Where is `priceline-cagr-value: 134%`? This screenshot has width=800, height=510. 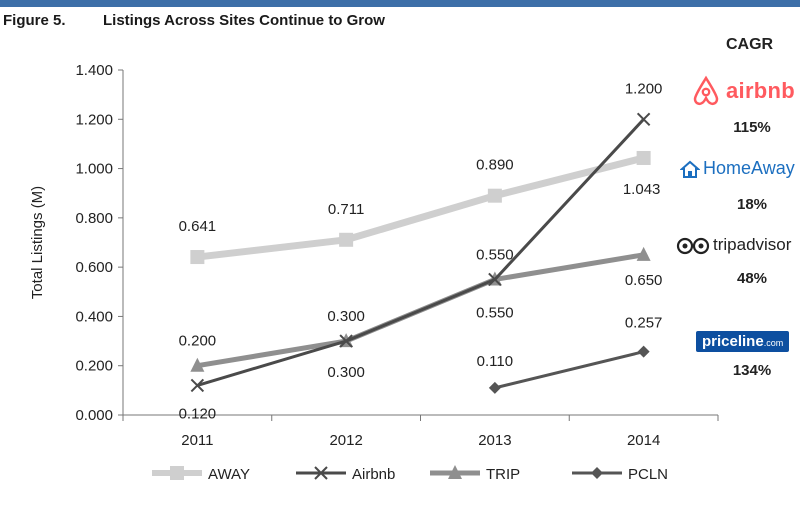
priceline-cagr-value: 134% is located at coordinates (752, 370).